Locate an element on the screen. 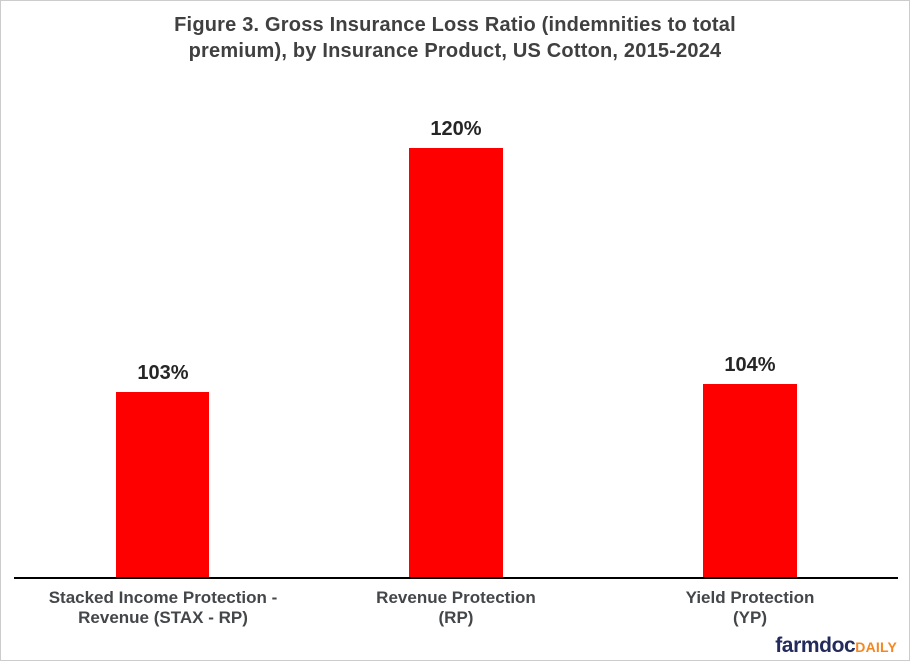  category-label-stax-rp-line1: Stacked Income Protection - is located at coordinates (163, 597).